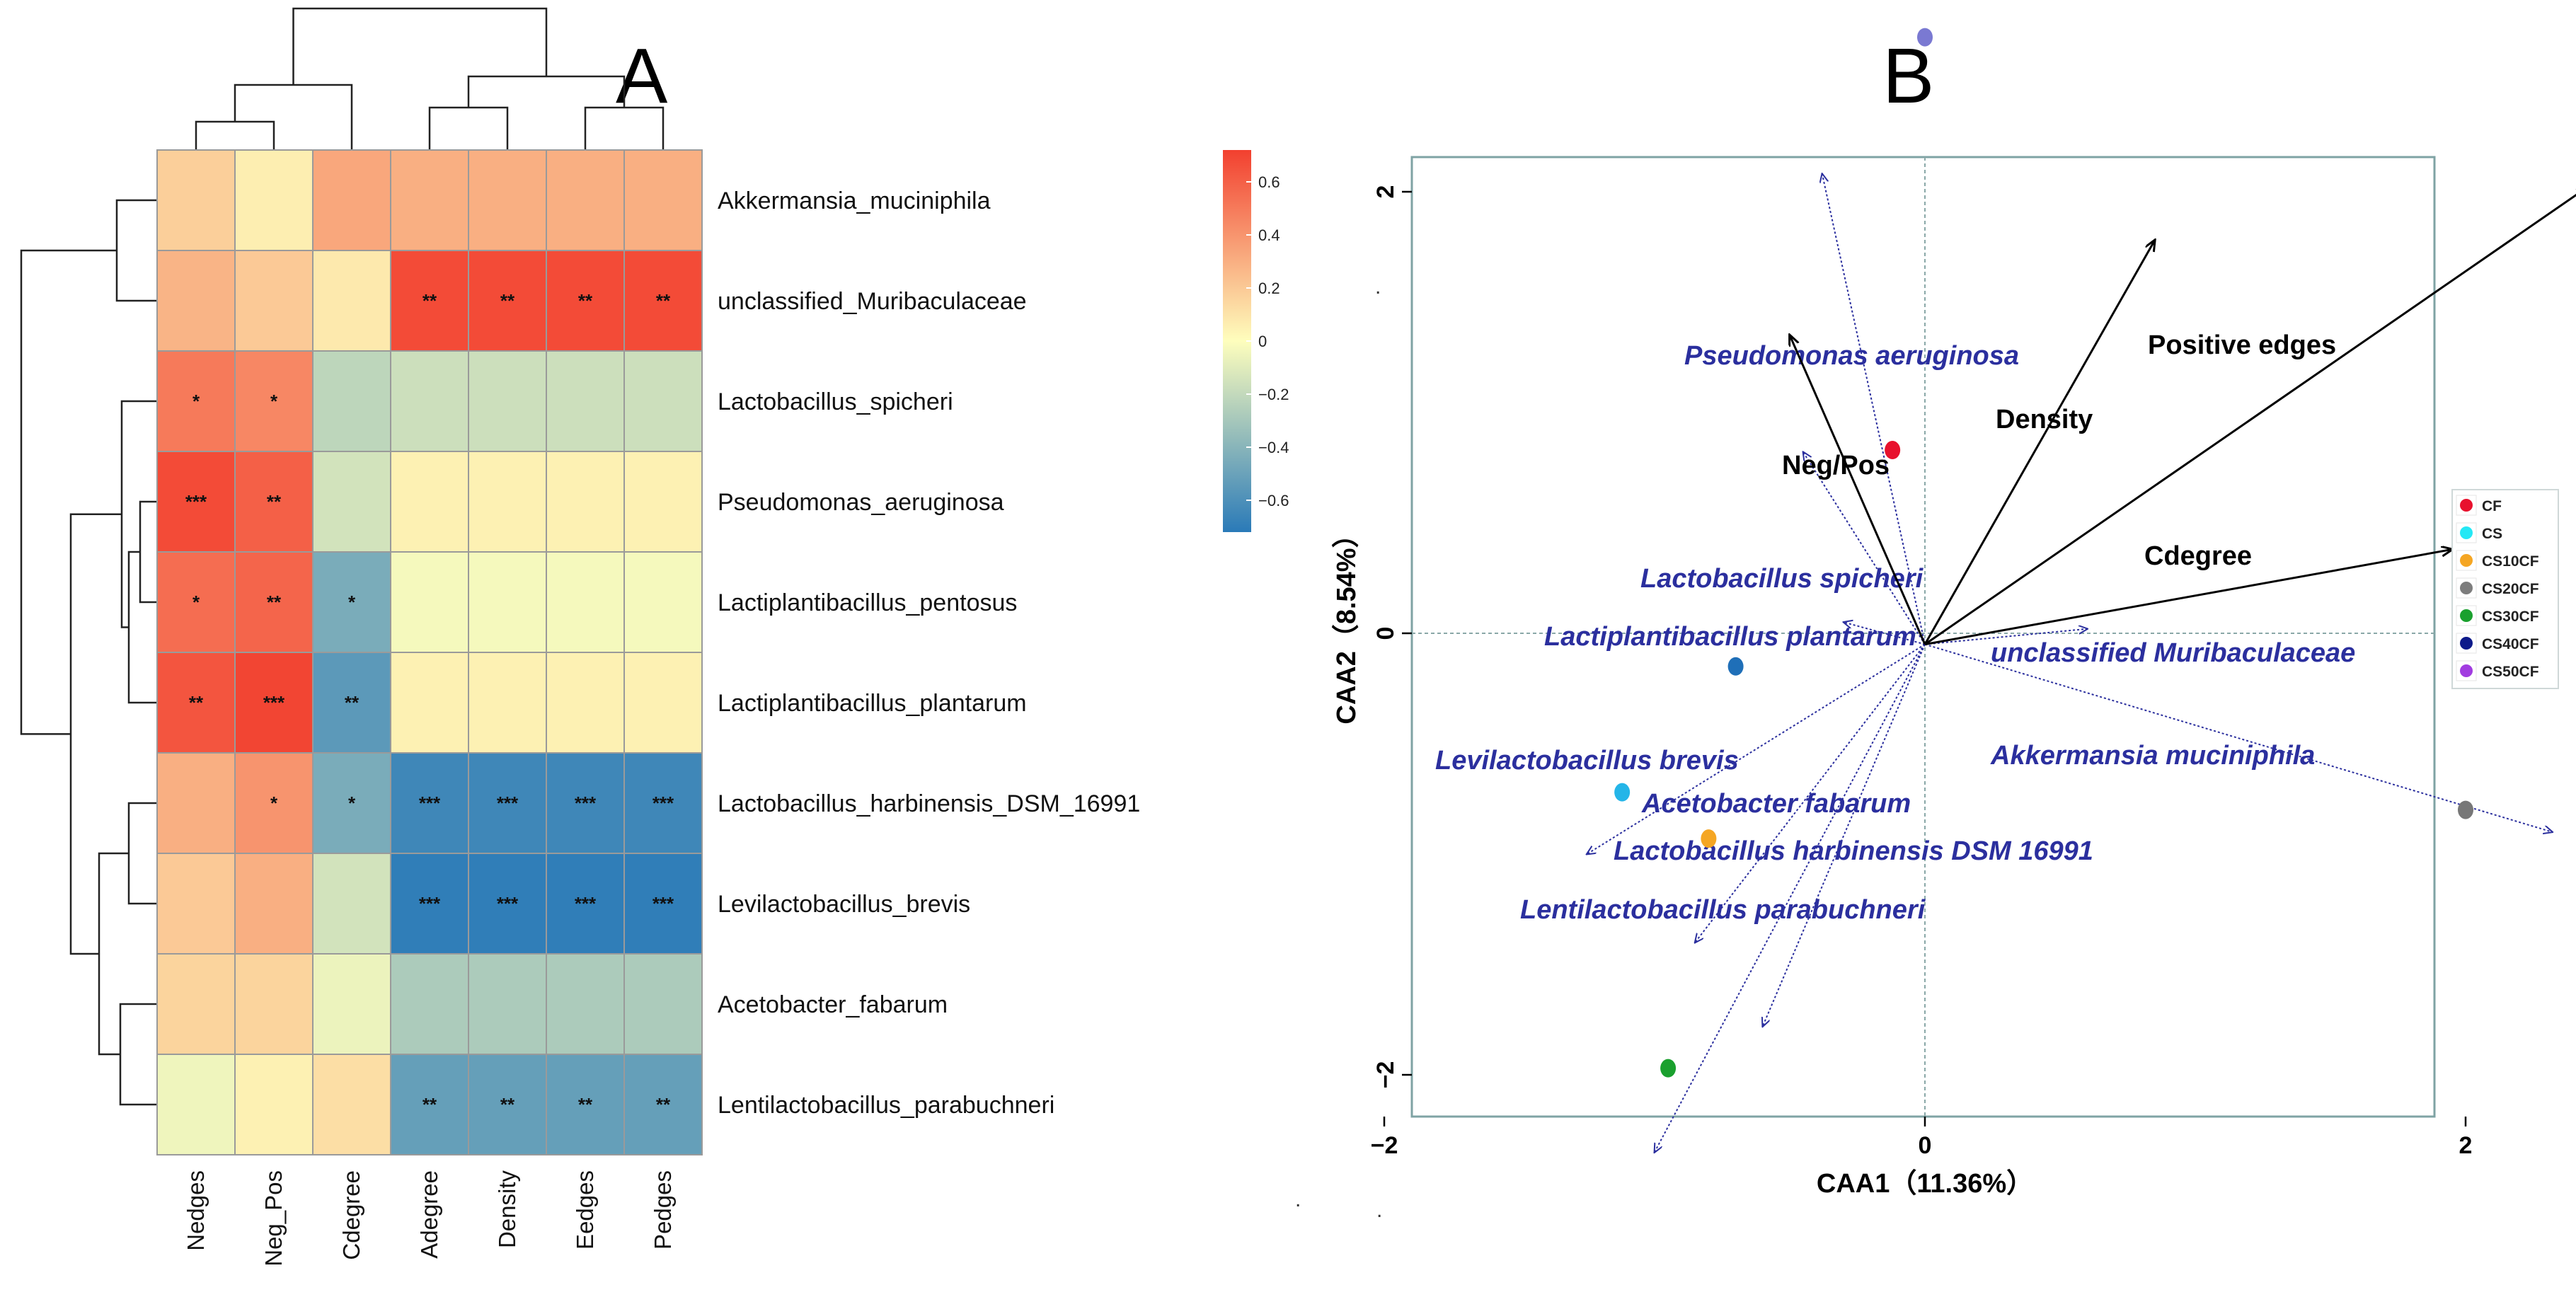 This screenshot has height=1297, width=2576. What do you see at coordinates (2466, 1145) in the screenshot?
I see `x-tick-label: 2` at bounding box center [2466, 1145].